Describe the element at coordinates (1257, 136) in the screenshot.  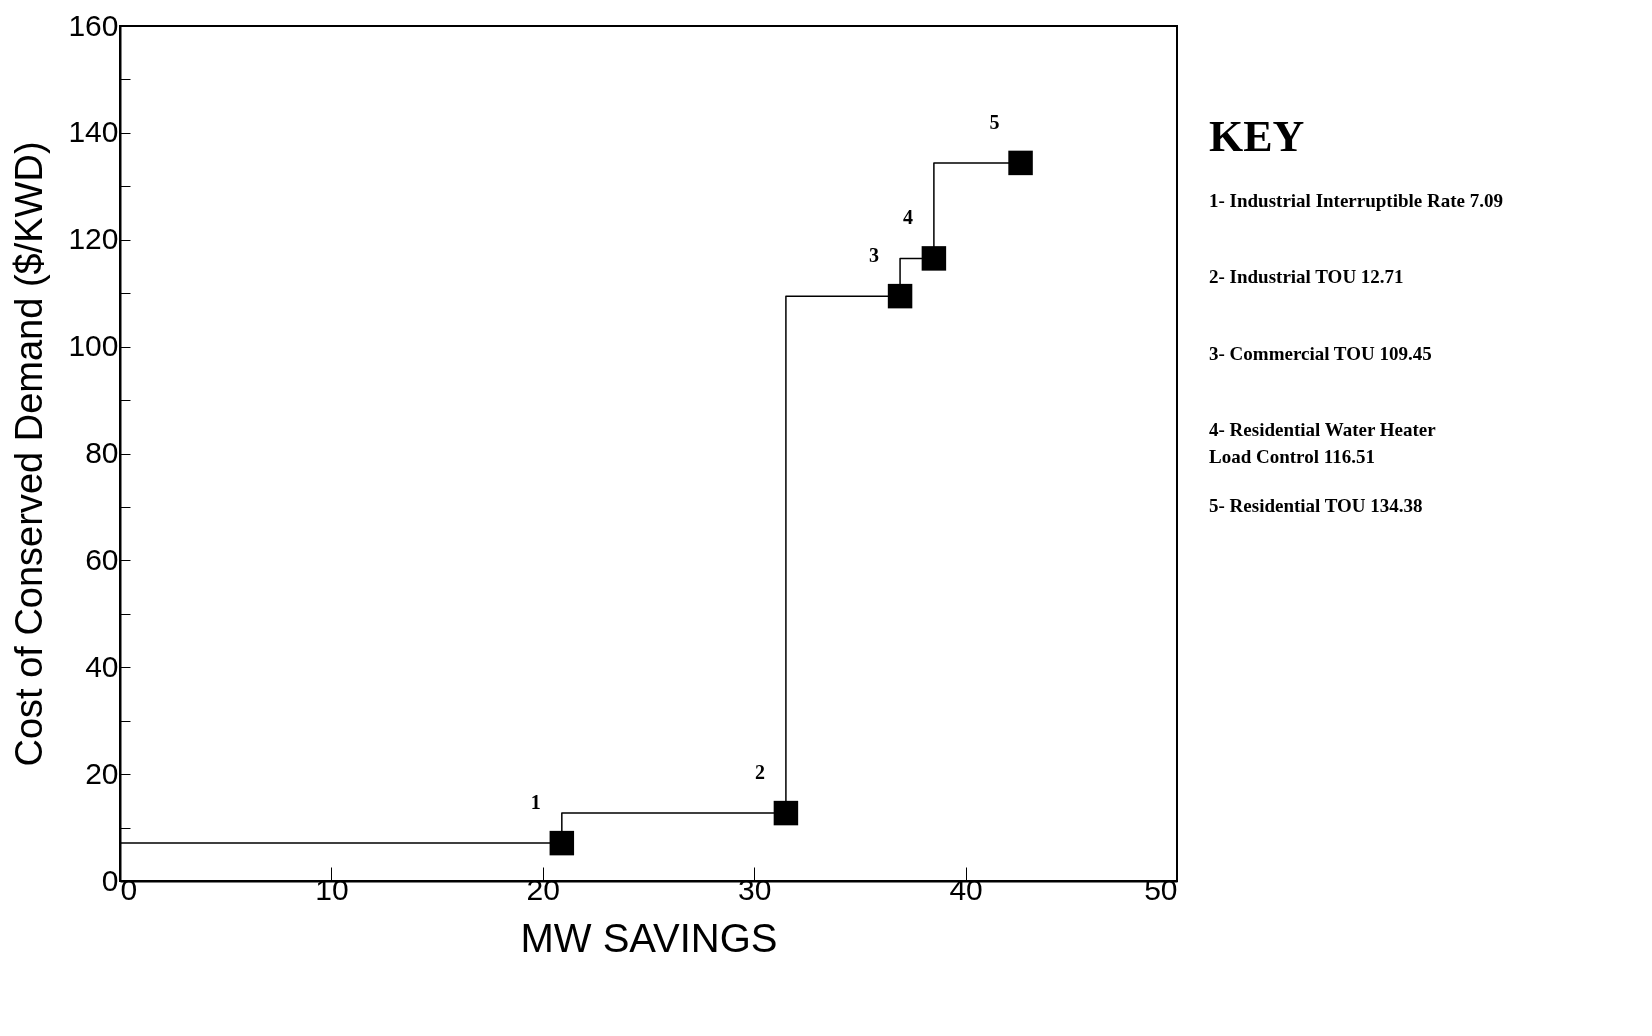
I see `text: KEY` at that location.